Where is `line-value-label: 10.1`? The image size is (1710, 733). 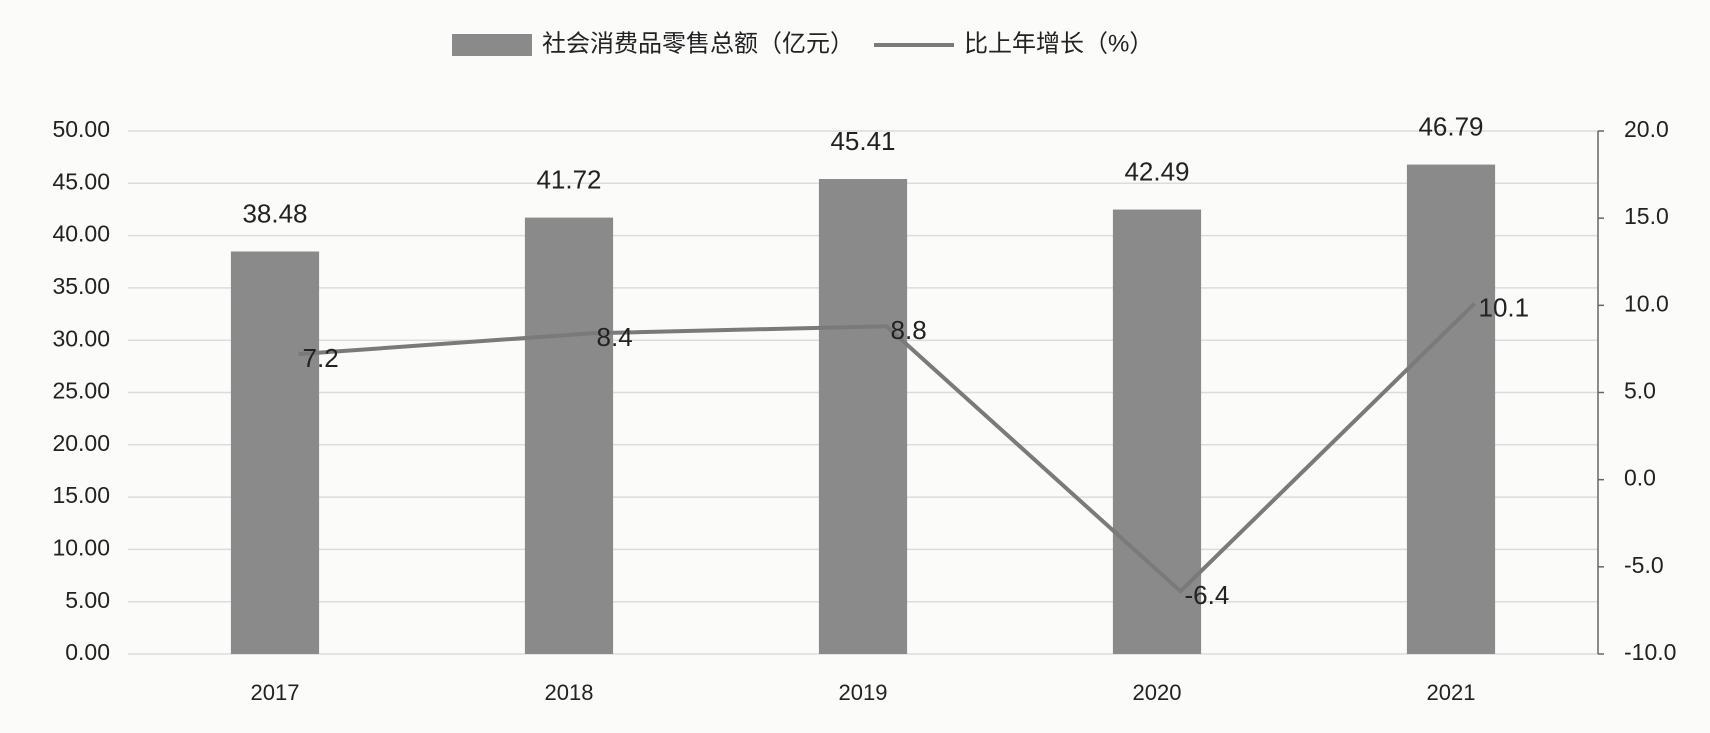 line-value-label: 10.1 is located at coordinates (1504, 307).